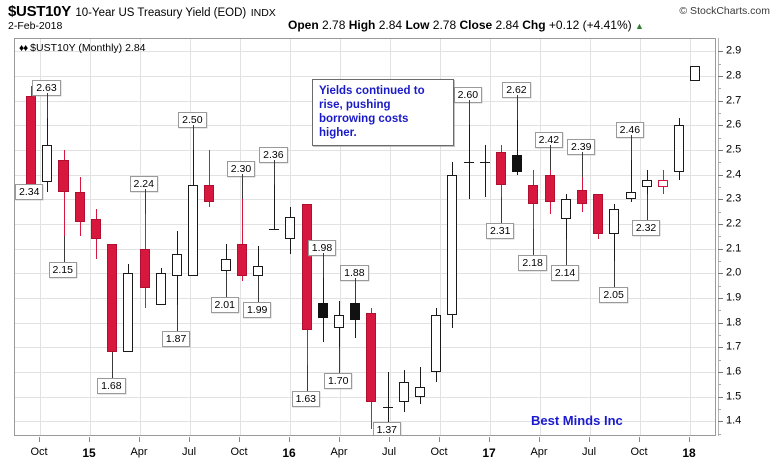  I want to click on close-value: 2.84, so click(507, 25).